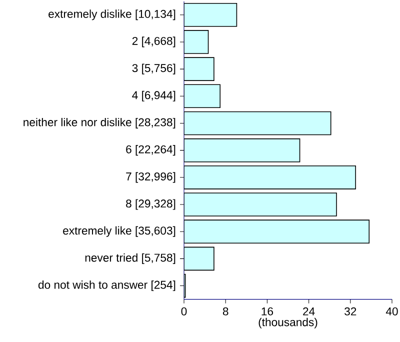  Describe the element at coordinates (119, 231) in the screenshot. I see `y-tick-label: extremely like [35,603]` at that location.